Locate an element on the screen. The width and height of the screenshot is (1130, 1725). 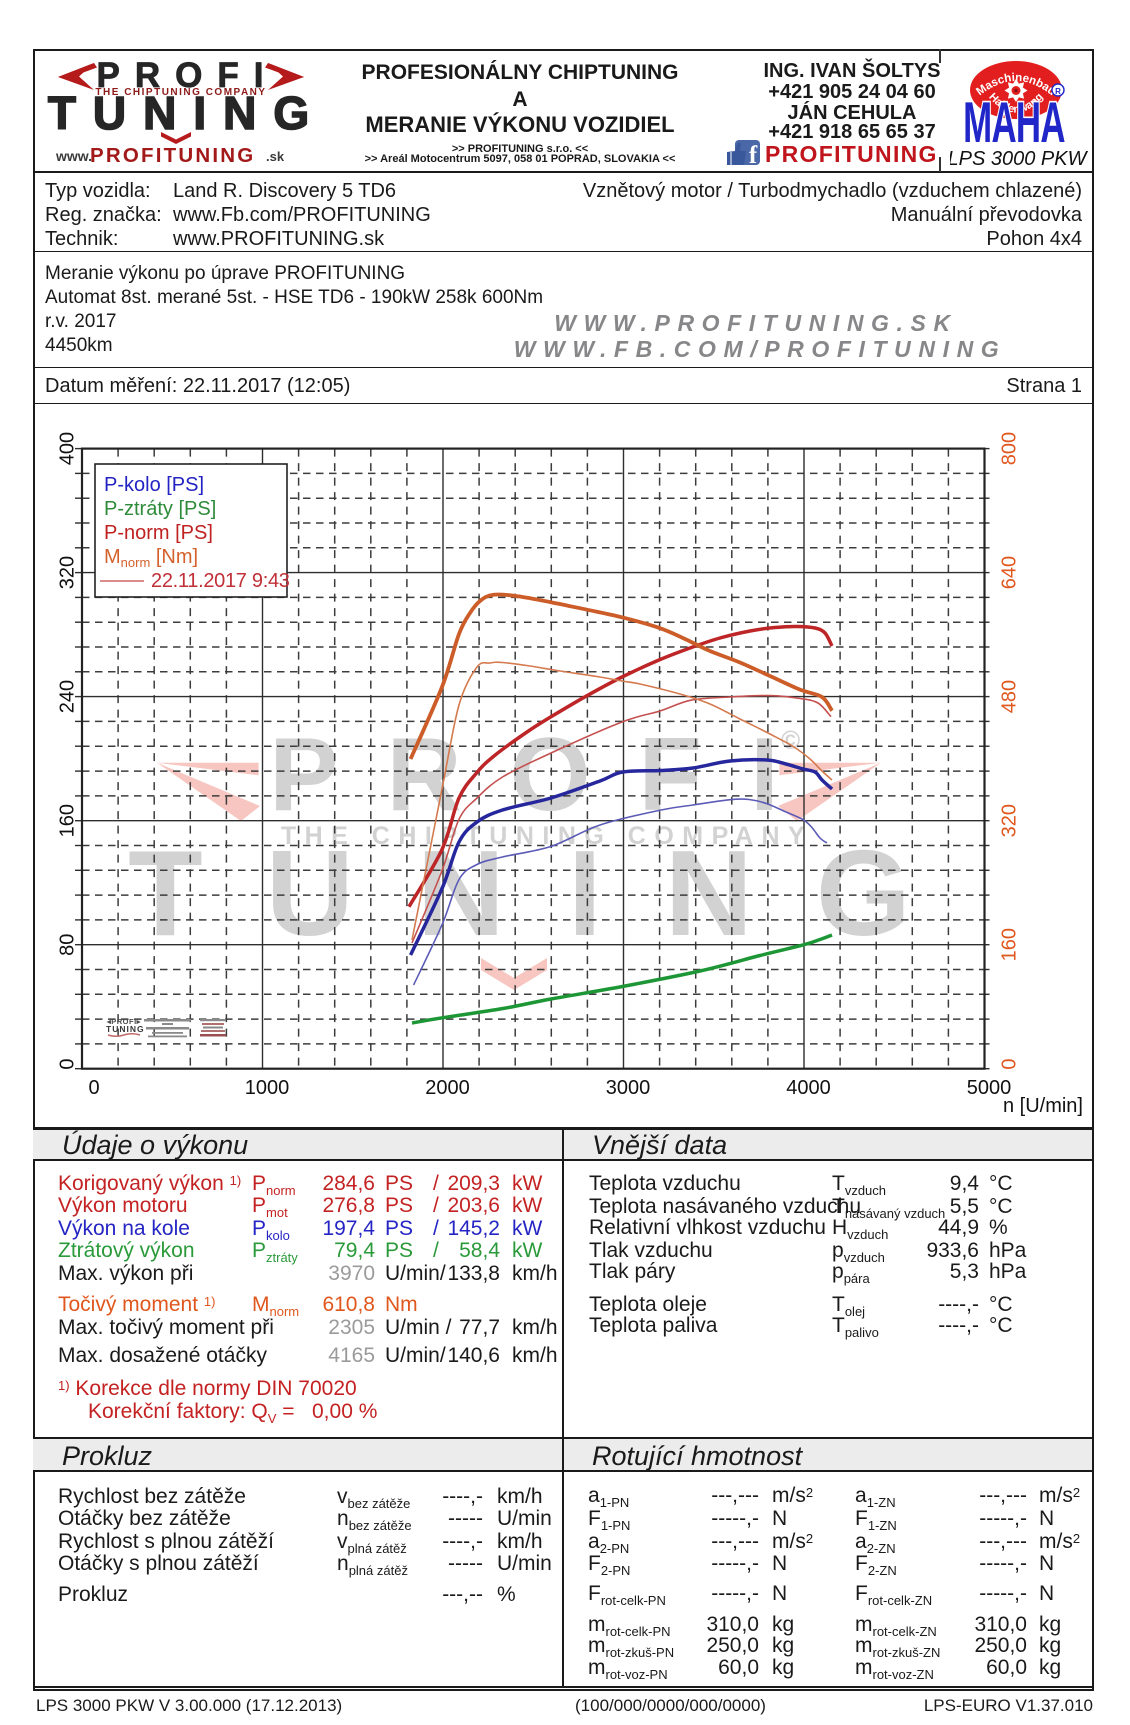
svg-text: 400 is located at coordinates (67, 448).